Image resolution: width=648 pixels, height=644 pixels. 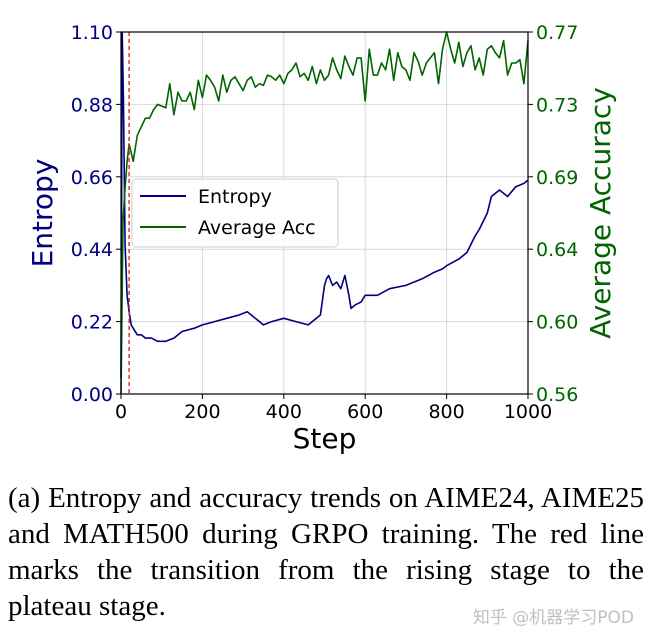 What do you see at coordinates (557, 178) in the screenshot?
I see `y-right-tick-label: 0.69` at bounding box center [557, 178].